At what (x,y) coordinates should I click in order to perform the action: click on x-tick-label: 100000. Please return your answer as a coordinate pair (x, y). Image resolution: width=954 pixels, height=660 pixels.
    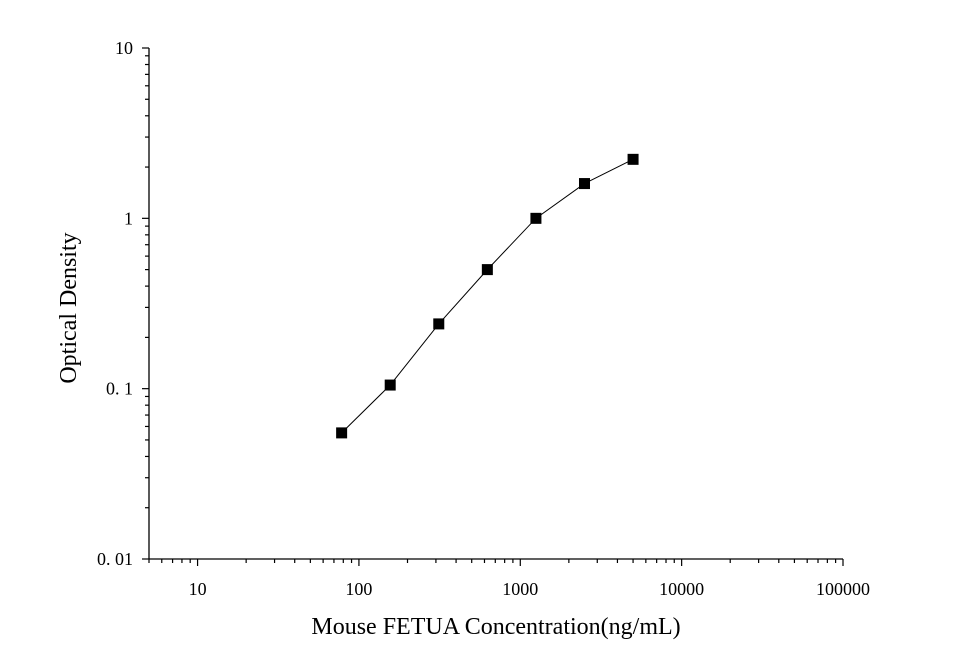
    Looking at the image, I should click on (843, 589).